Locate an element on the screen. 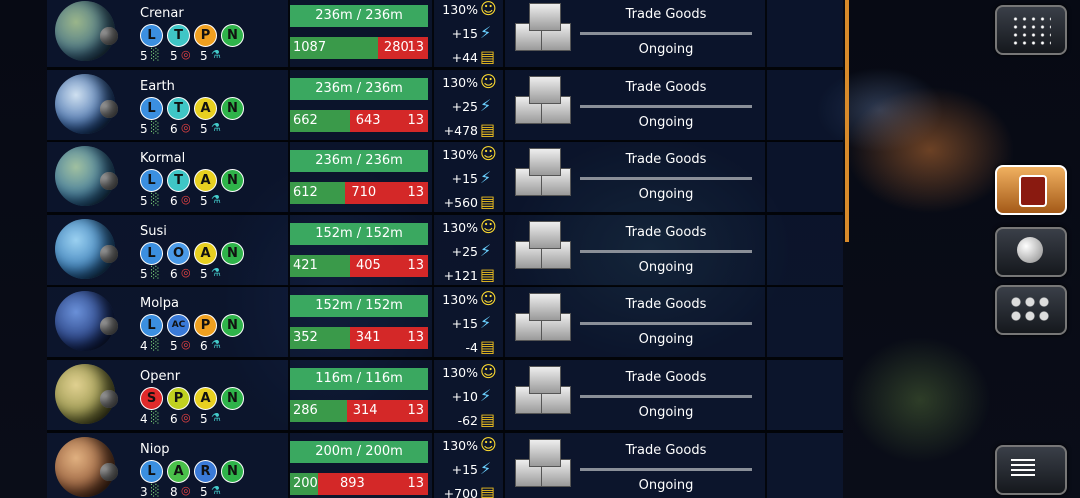  planet-name: Kormal is located at coordinates (163, 159).